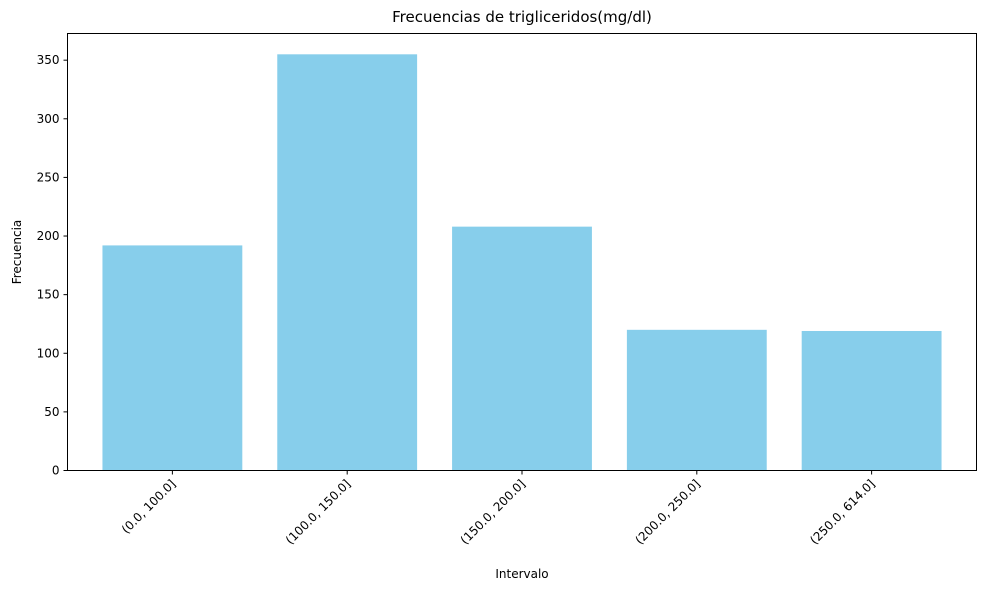  I want to click on x-tick-label-2: (150.0, 200.0], so click(493, 512).